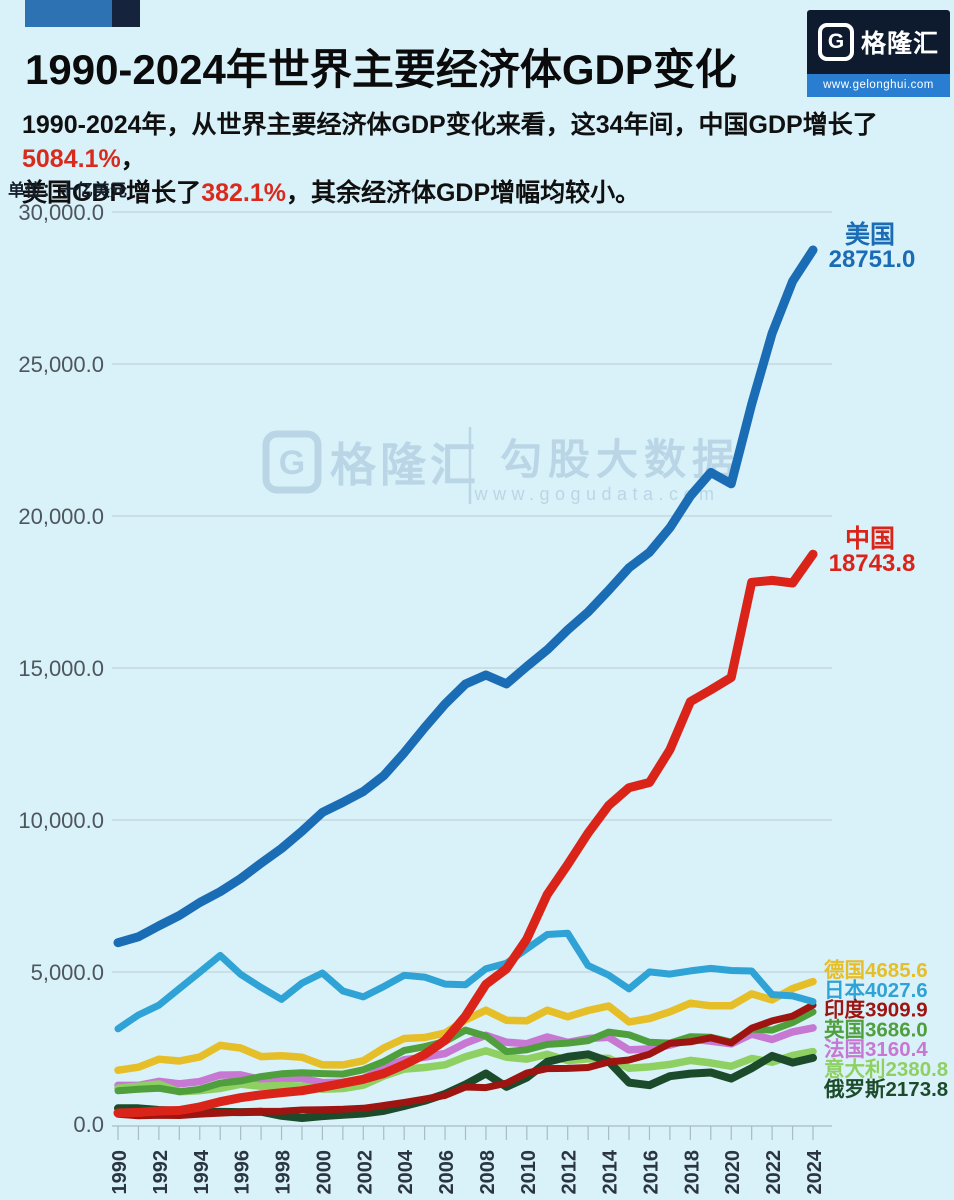 The image size is (954, 1200). Describe the element at coordinates (529, 1172) in the screenshot. I see `x-axis-tick-label: 2010` at that location.